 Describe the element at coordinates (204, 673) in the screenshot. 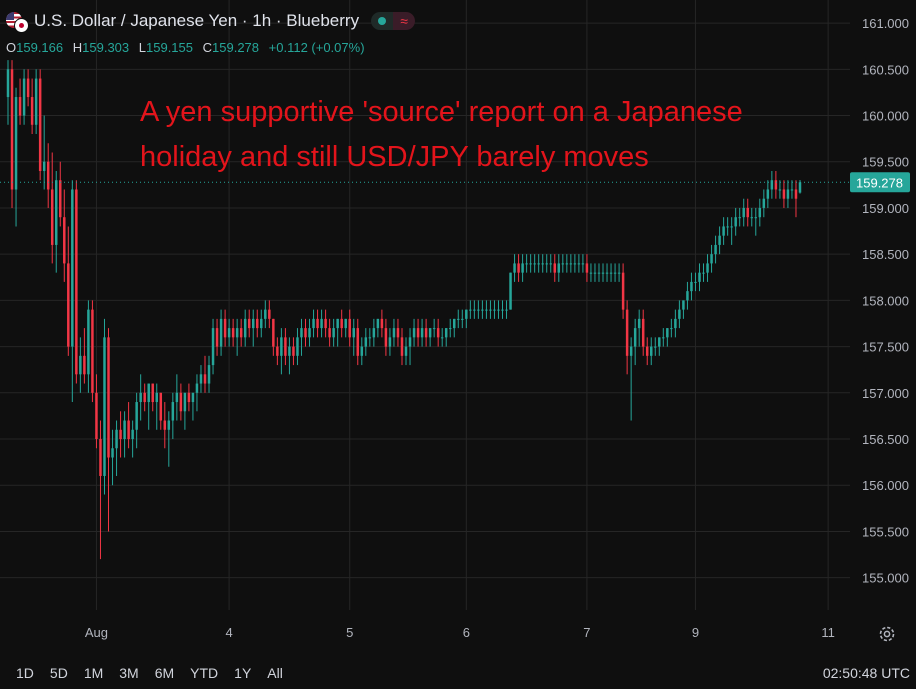

I see `timeframe-ytd: YTD` at that location.